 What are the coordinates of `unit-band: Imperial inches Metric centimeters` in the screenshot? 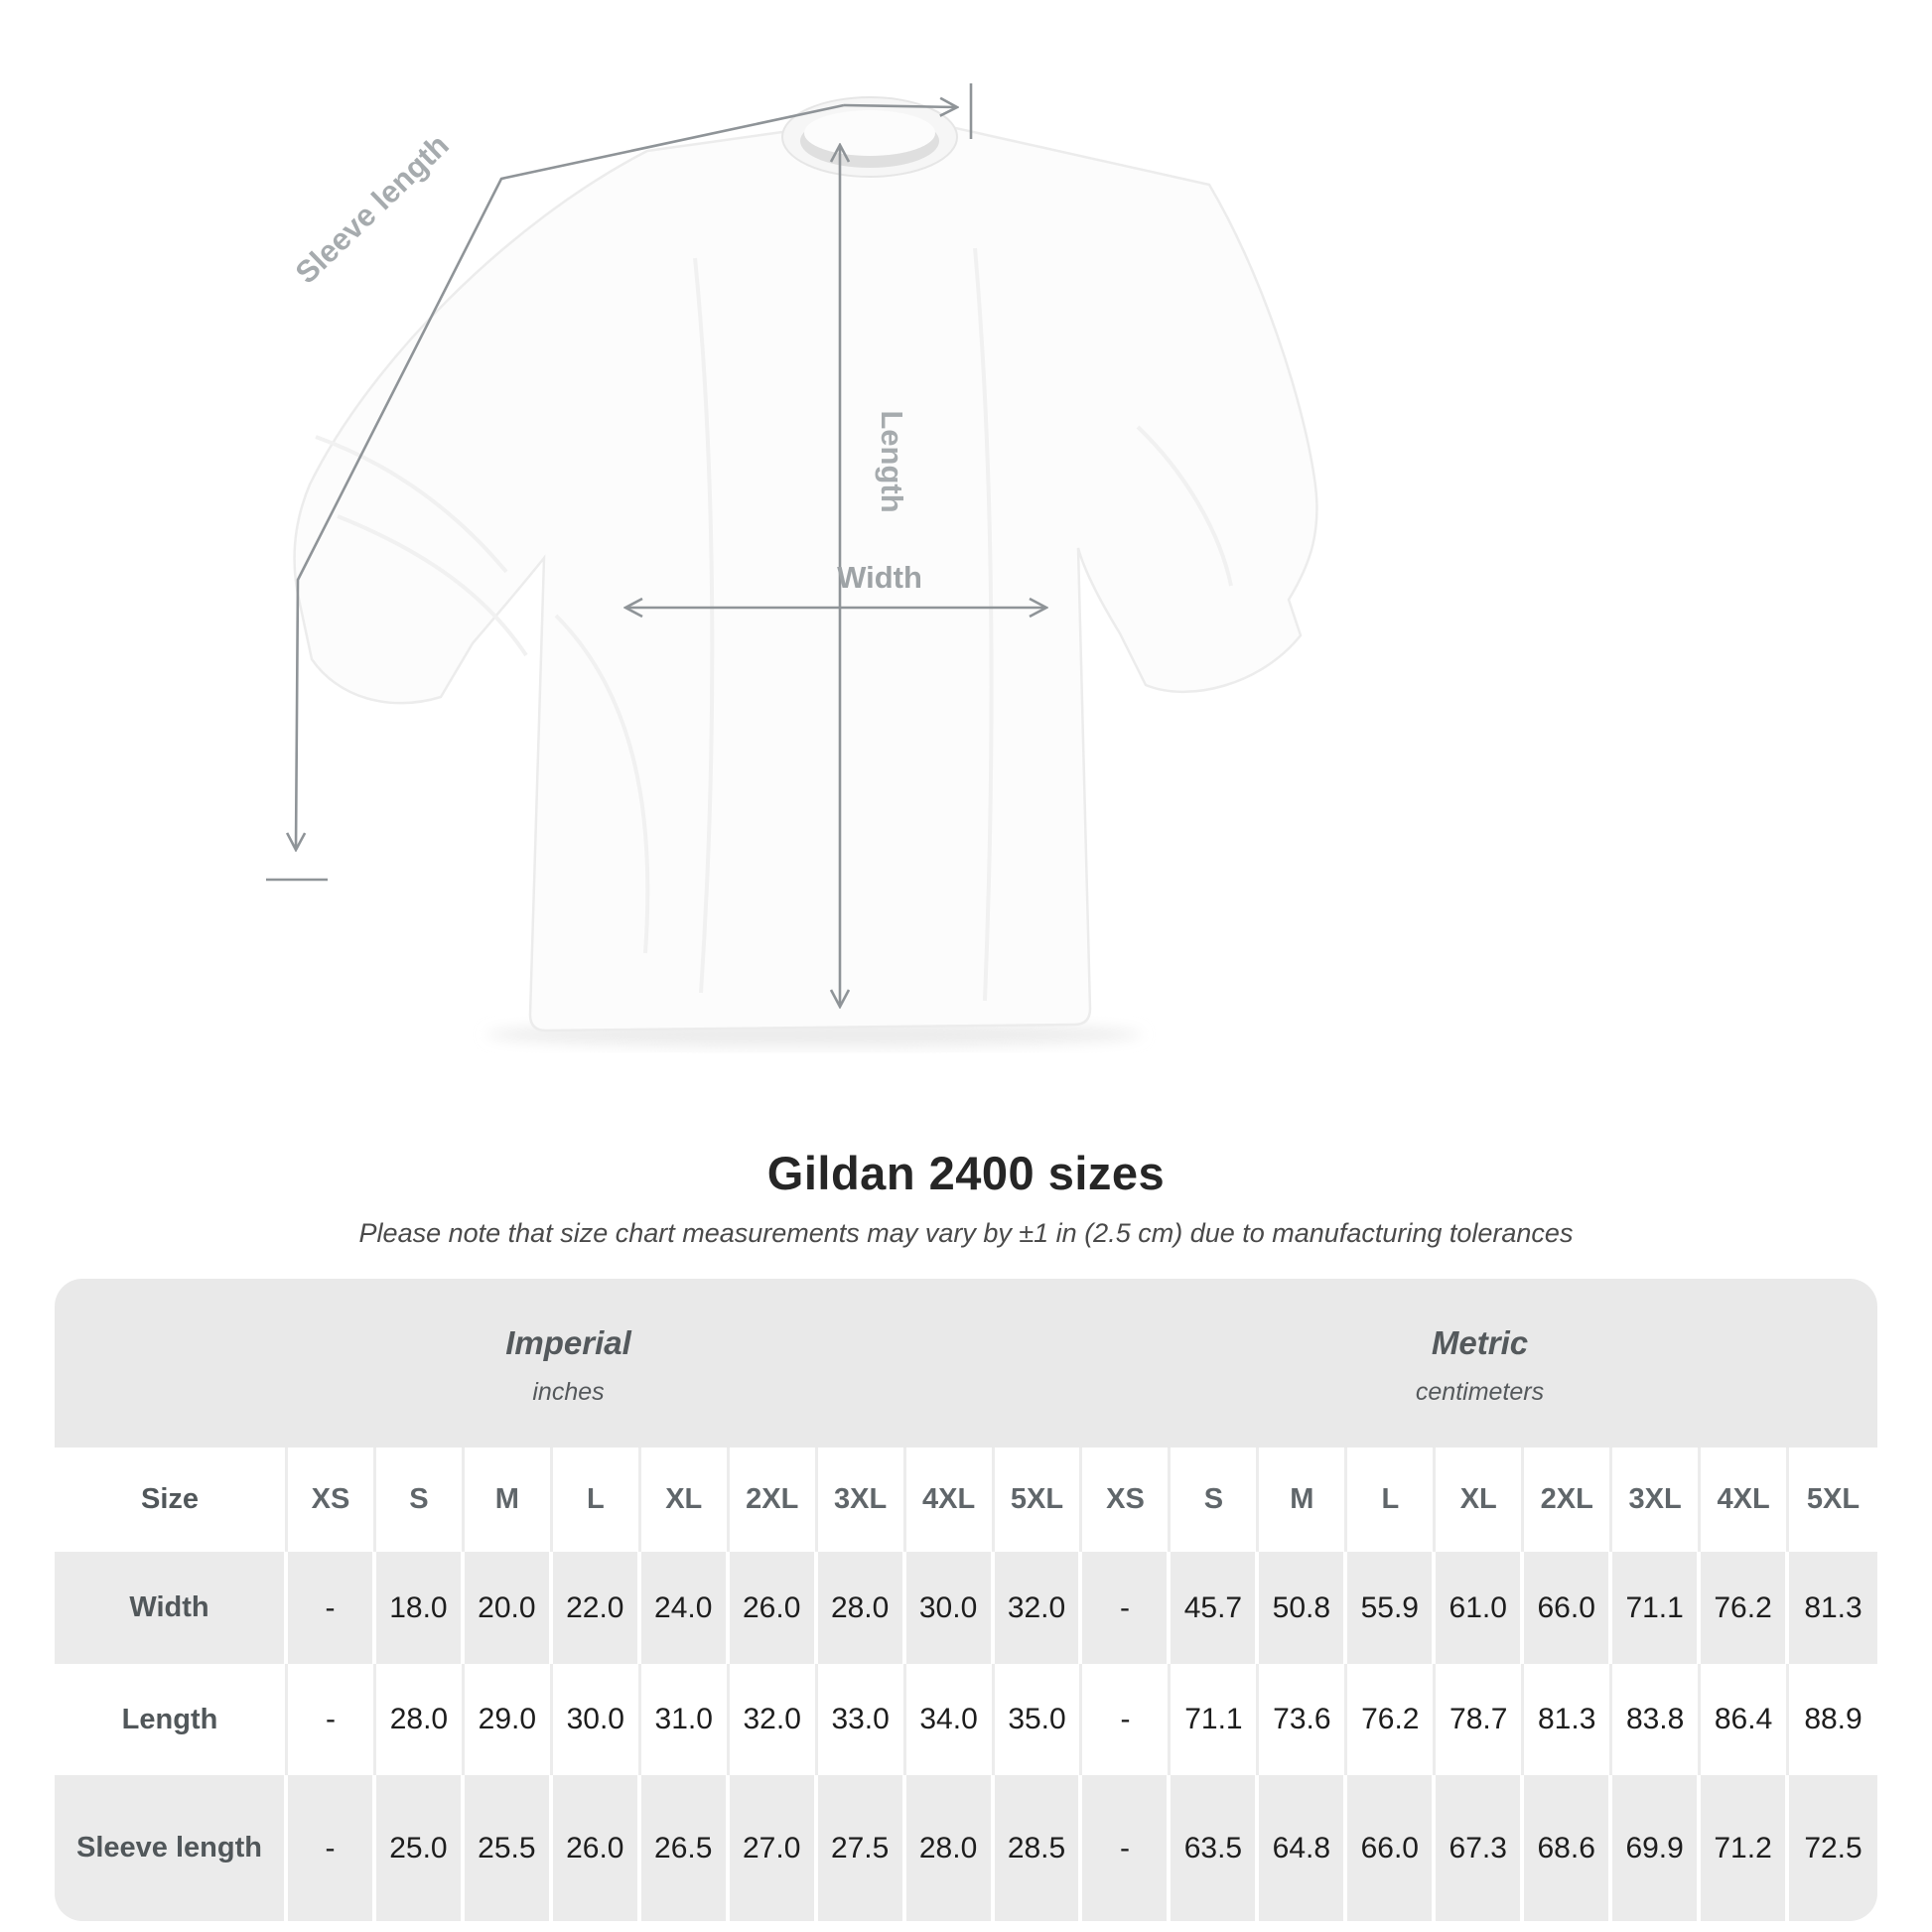 It's located at (966, 1363).